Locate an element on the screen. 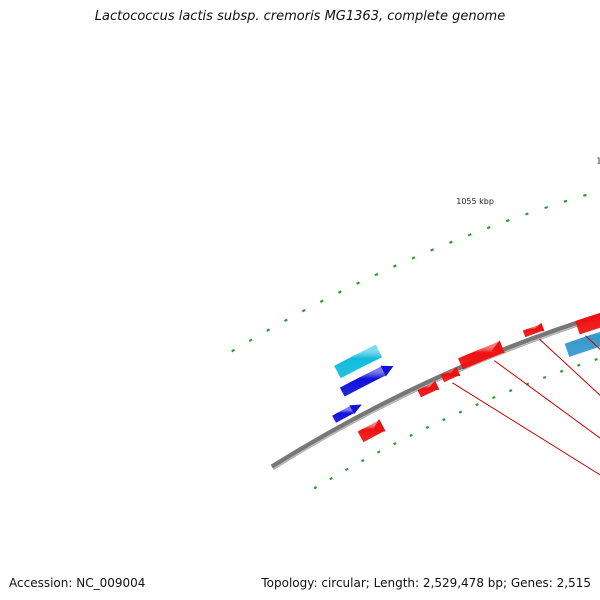 The width and height of the screenshot is (600, 600). kbp-tick-label: 1055 kbp is located at coordinates (475, 201).